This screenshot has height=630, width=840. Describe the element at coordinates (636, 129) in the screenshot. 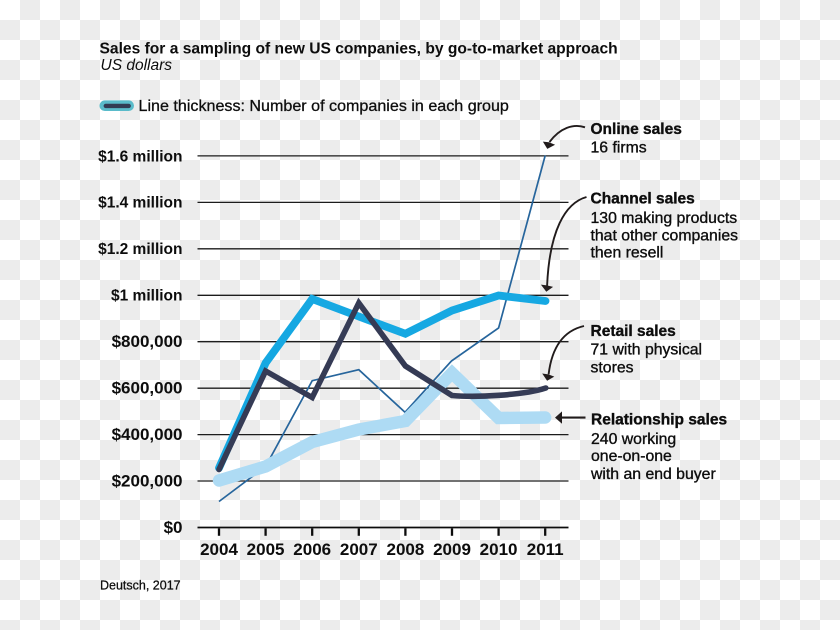

I see `svg-text: Online sales` at that location.